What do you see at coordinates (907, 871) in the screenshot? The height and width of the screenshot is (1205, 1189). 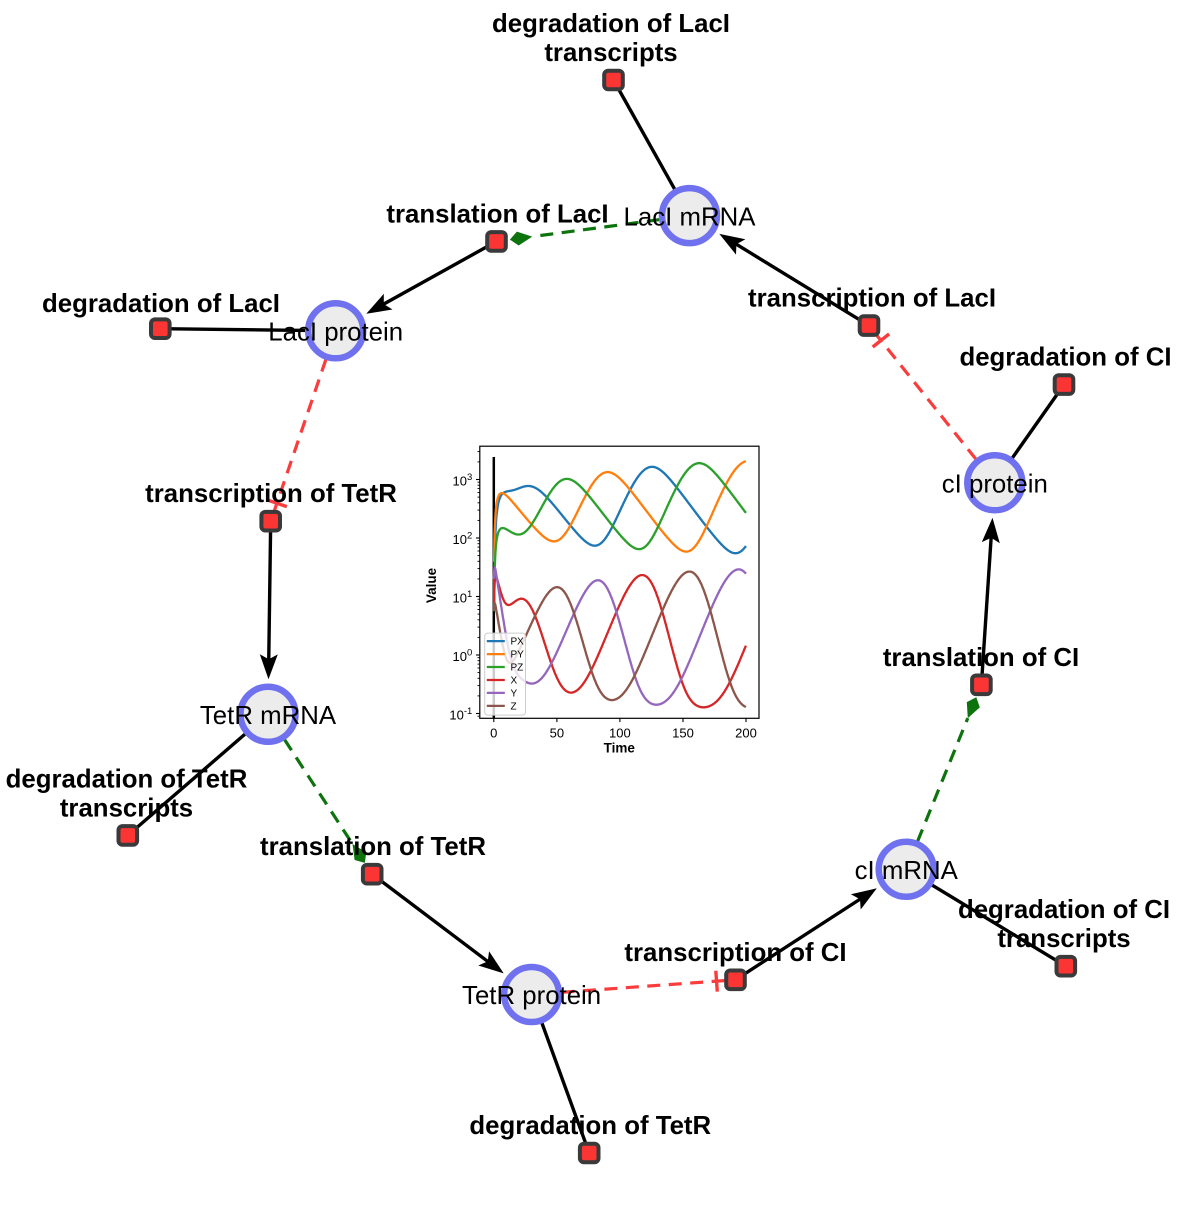 I see `svg-text: cI mRNA` at bounding box center [907, 871].